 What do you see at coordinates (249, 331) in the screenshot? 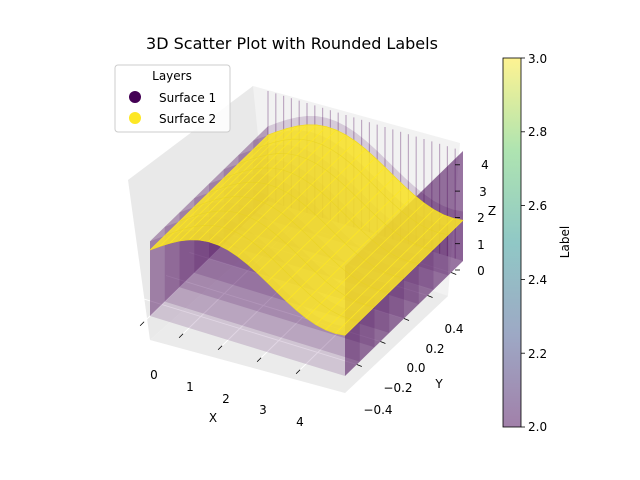
I see `grid-line` at bounding box center [249, 331].